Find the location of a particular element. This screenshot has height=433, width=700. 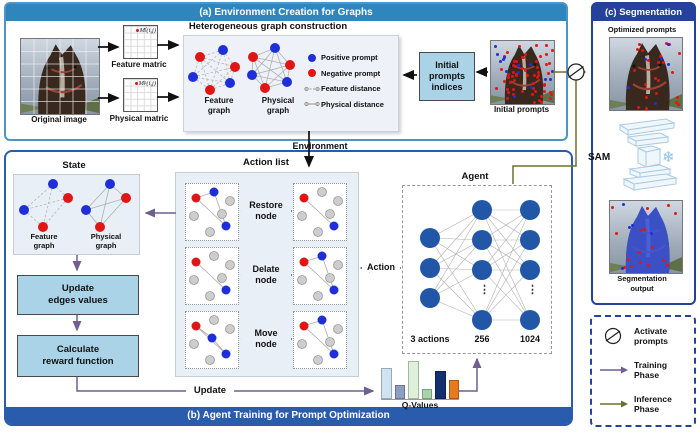

grid-overlay is located at coordinates (60, 76).